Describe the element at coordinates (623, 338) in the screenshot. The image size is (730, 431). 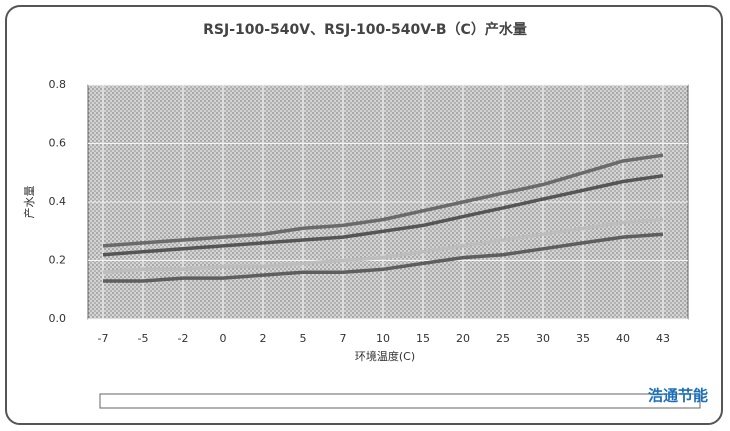
I see `x-tick-label: 40` at that location.